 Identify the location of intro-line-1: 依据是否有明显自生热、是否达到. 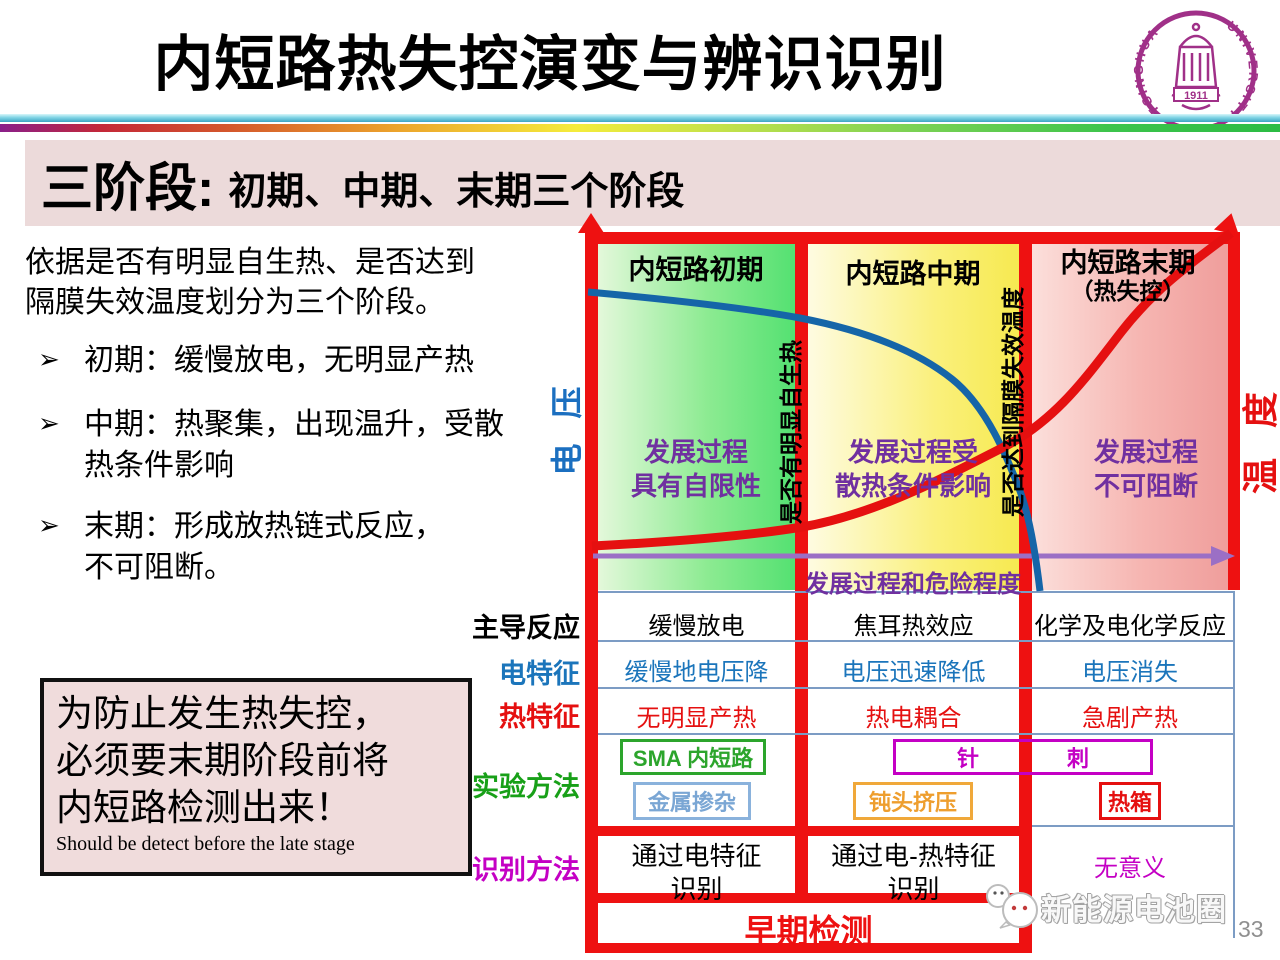
(250, 262).